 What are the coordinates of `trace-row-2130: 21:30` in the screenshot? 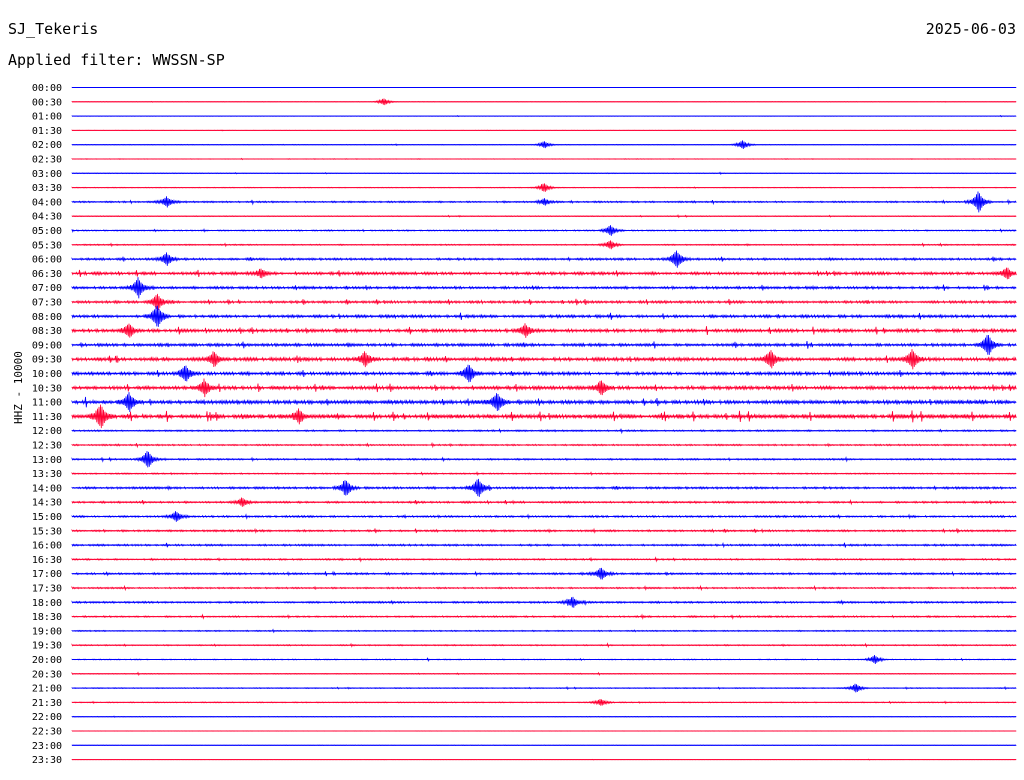 It's located at (524, 703).